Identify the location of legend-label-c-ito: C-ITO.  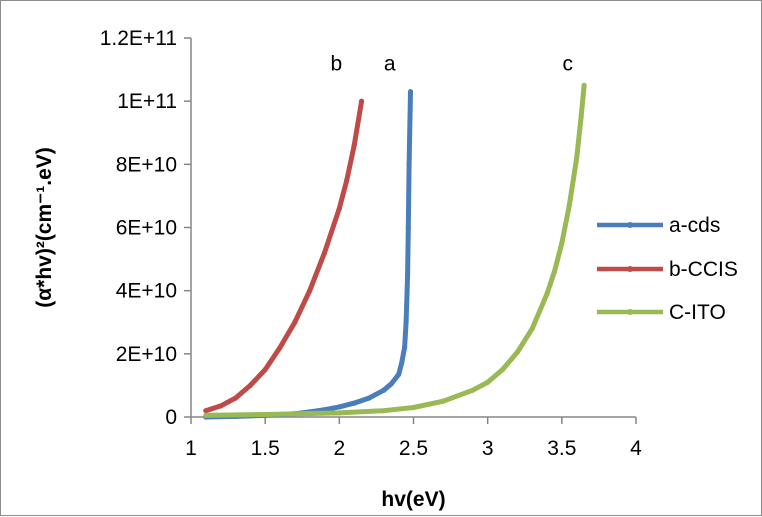
(697, 312).